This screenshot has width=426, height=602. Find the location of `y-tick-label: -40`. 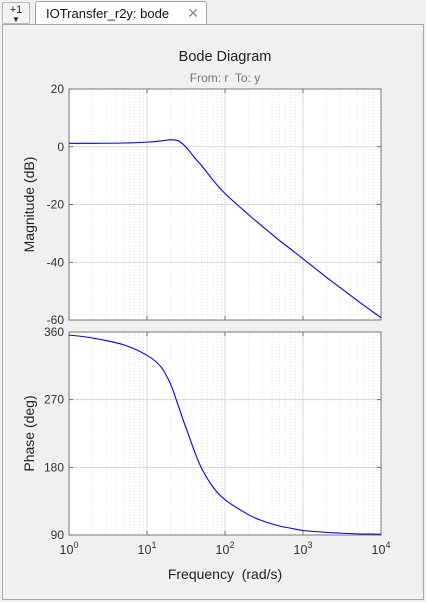

y-tick-label: -40 is located at coordinates (56, 262).